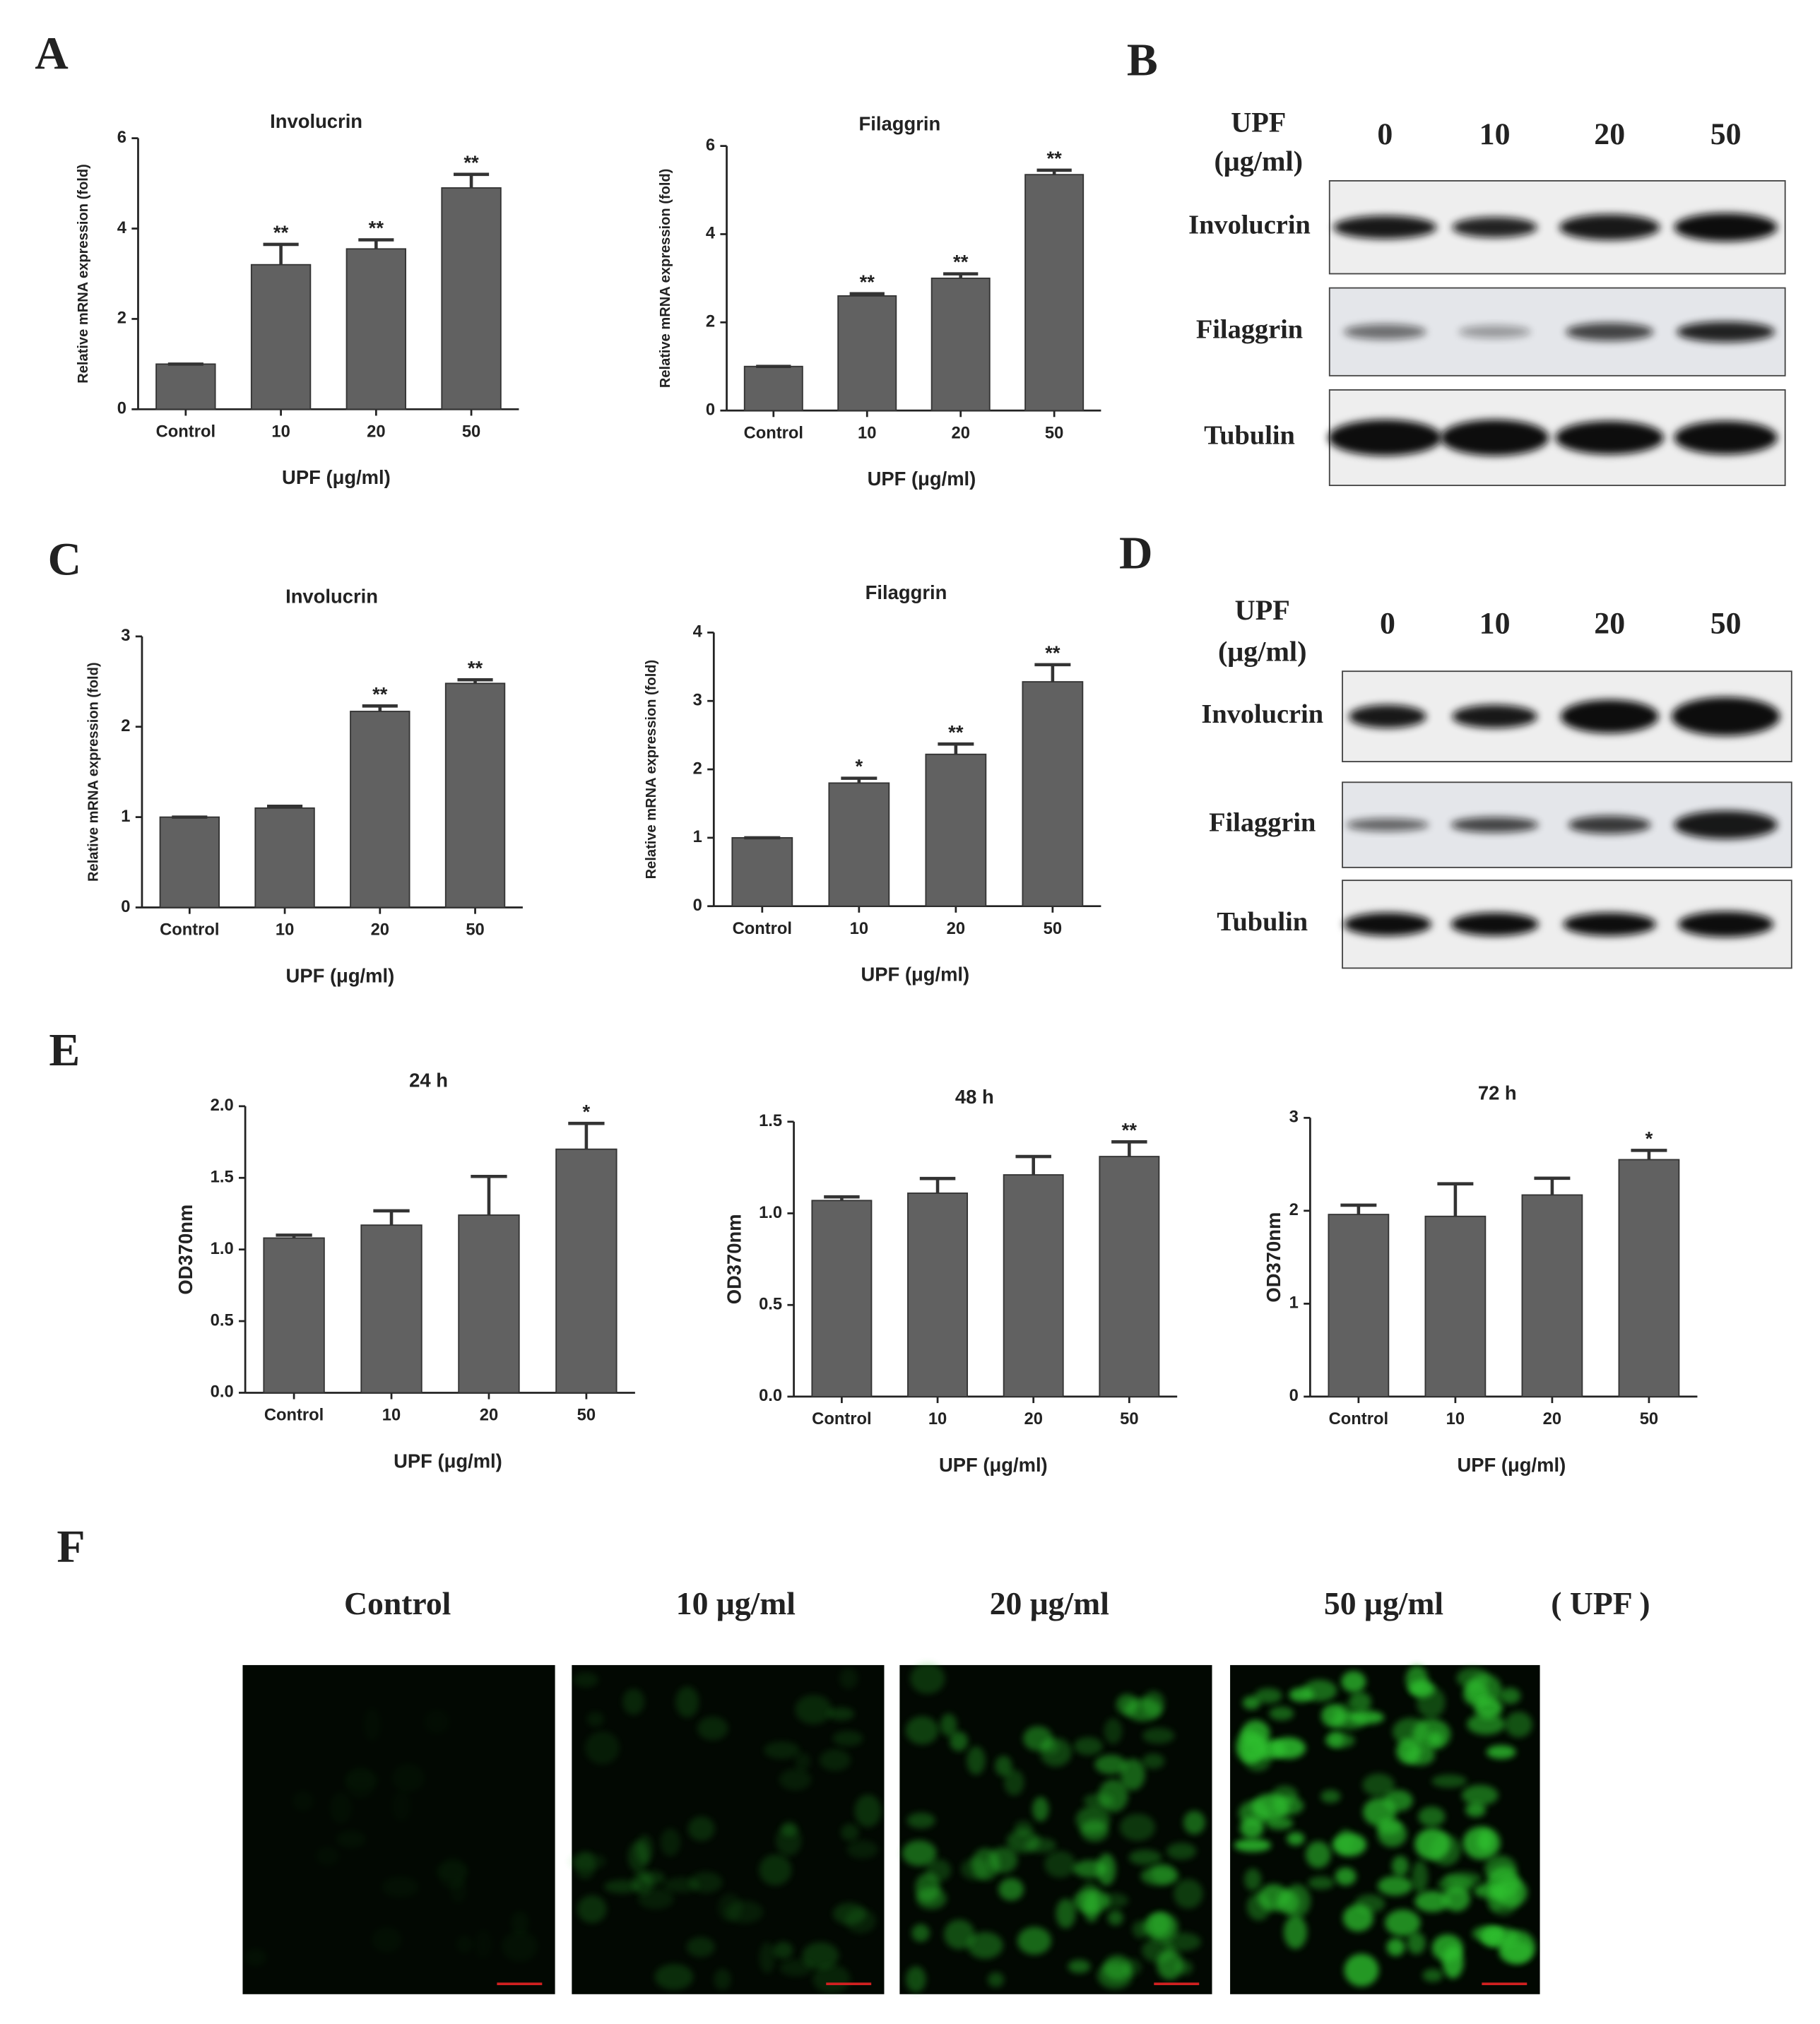 This screenshot has width=1820, height=2024. I want to click on panel-label: B, so click(1142, 61).